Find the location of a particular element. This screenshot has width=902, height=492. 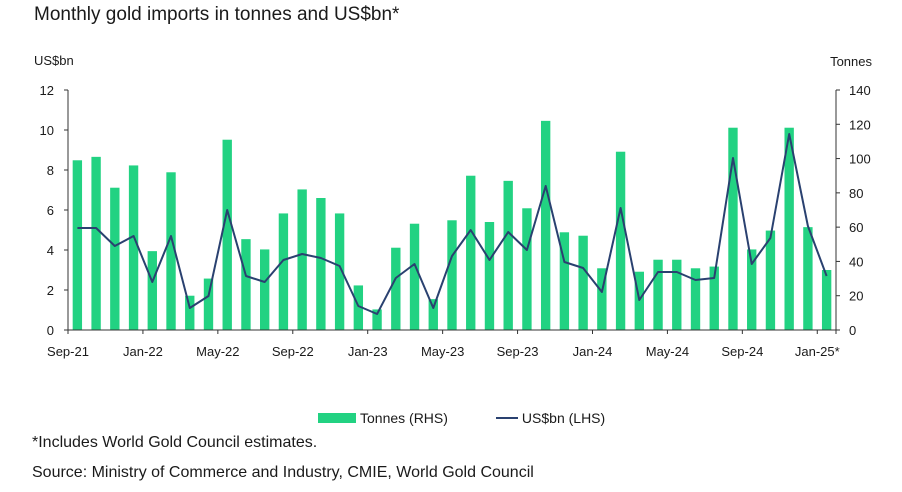

legend-item-tonnes: Tonnes (RHS) is located at coordinates (383, 418).